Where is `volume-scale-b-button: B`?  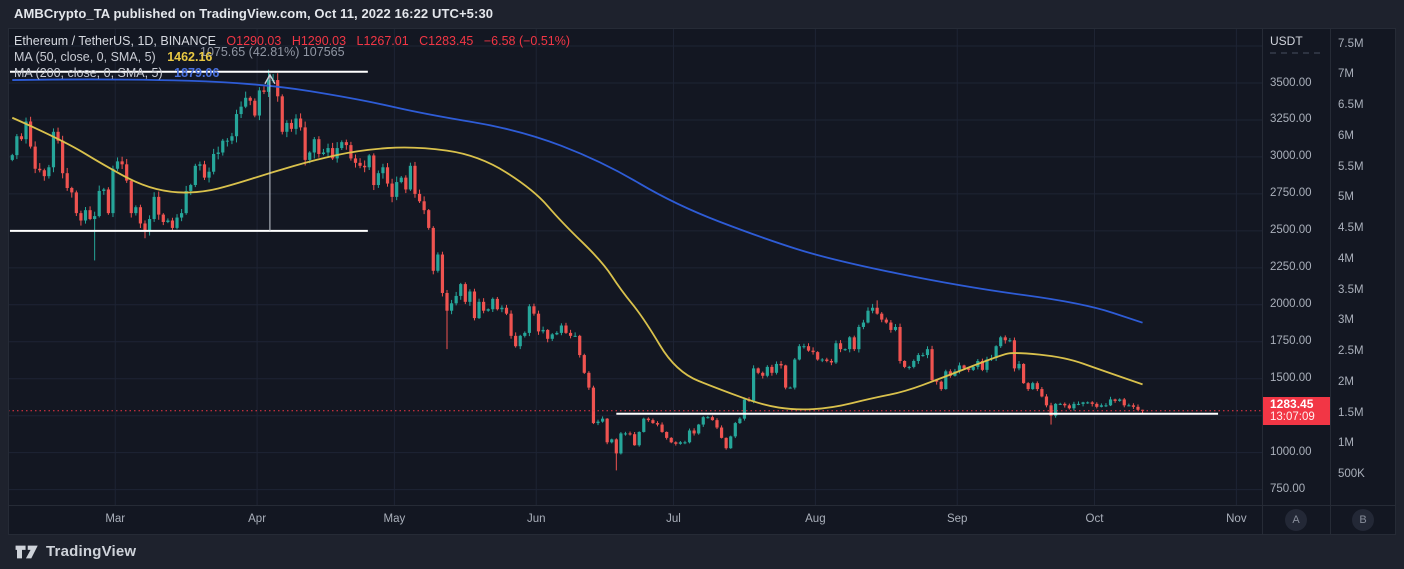
volume-scale-b-button: B is located at coordinates (1363, 520).